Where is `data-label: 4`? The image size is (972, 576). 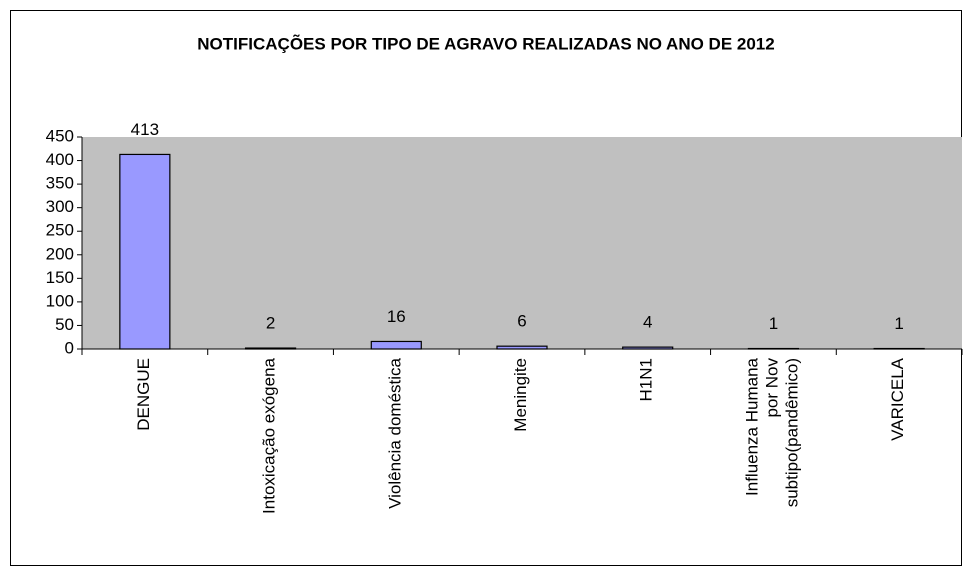 data-label: 4 is located at coordinates (647, 322).